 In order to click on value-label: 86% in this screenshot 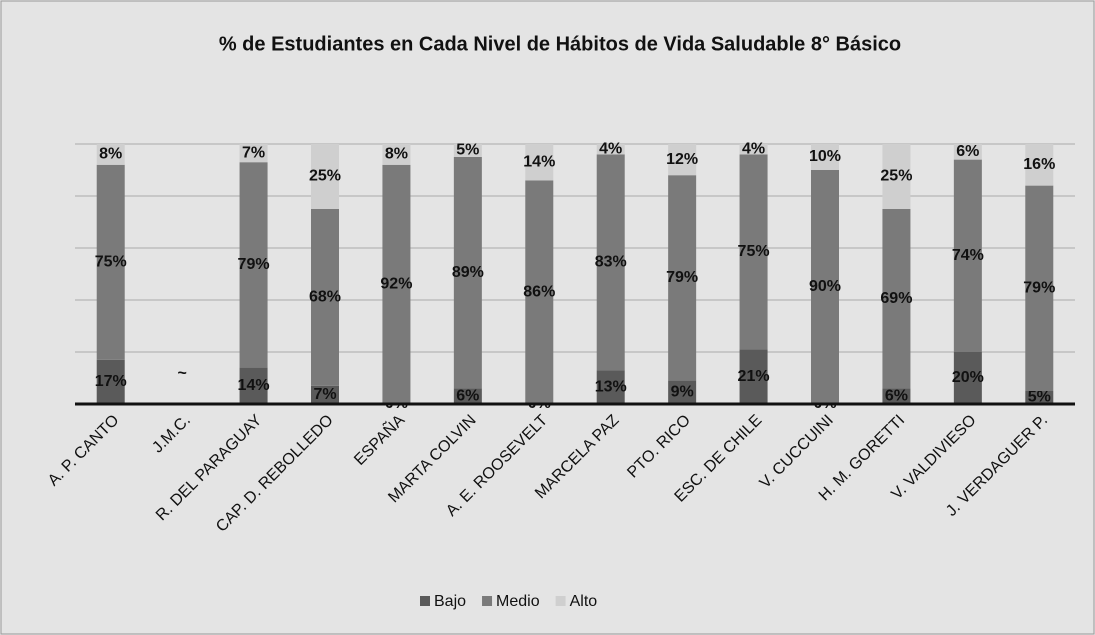, I will do `click(539, 291)`.